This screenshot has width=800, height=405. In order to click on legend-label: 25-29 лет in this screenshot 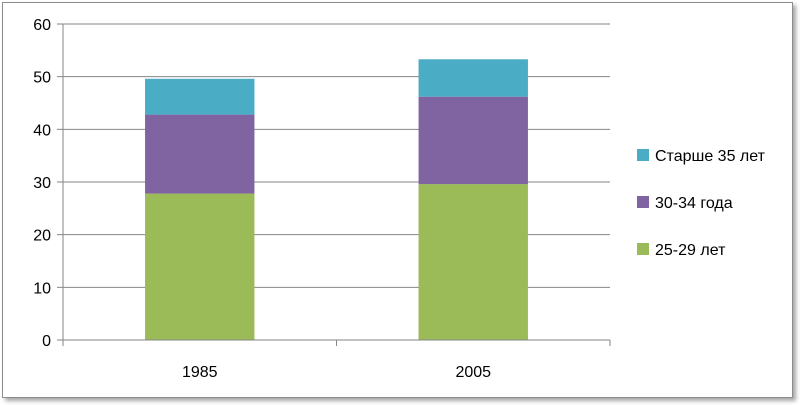, I will do `click(690, 250)`.